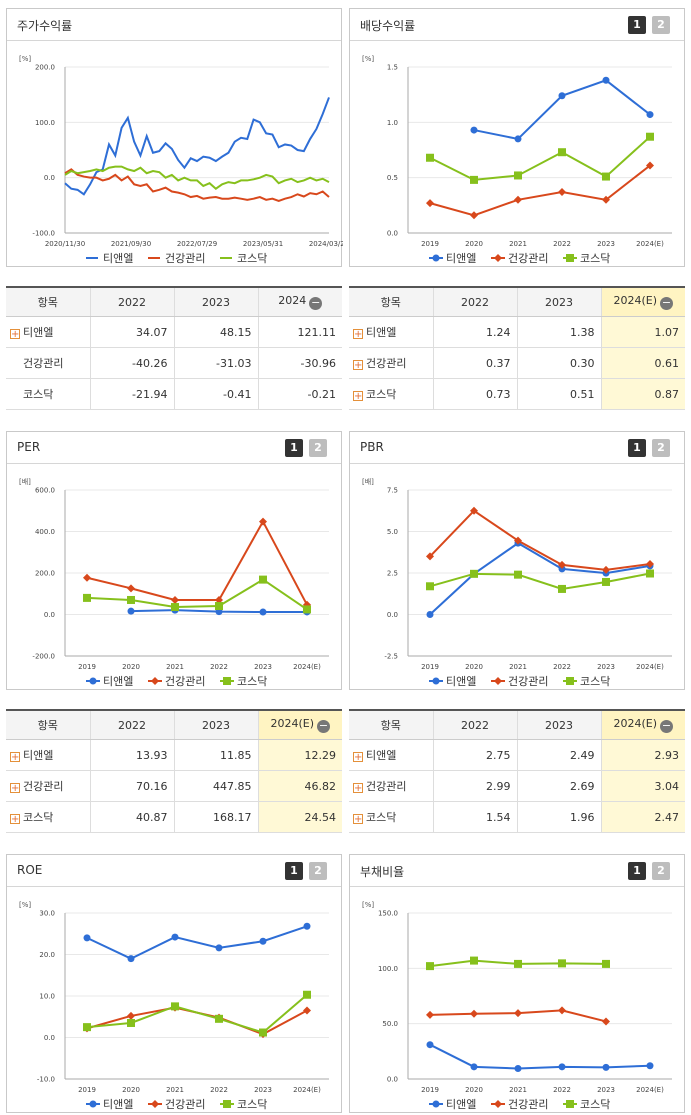 Image resolution: width=691 pixels, height=1115 pixels. Describe the element at coordinates (430, 667) in the screenshot. I see `x-tick-label: 2019` at that location.